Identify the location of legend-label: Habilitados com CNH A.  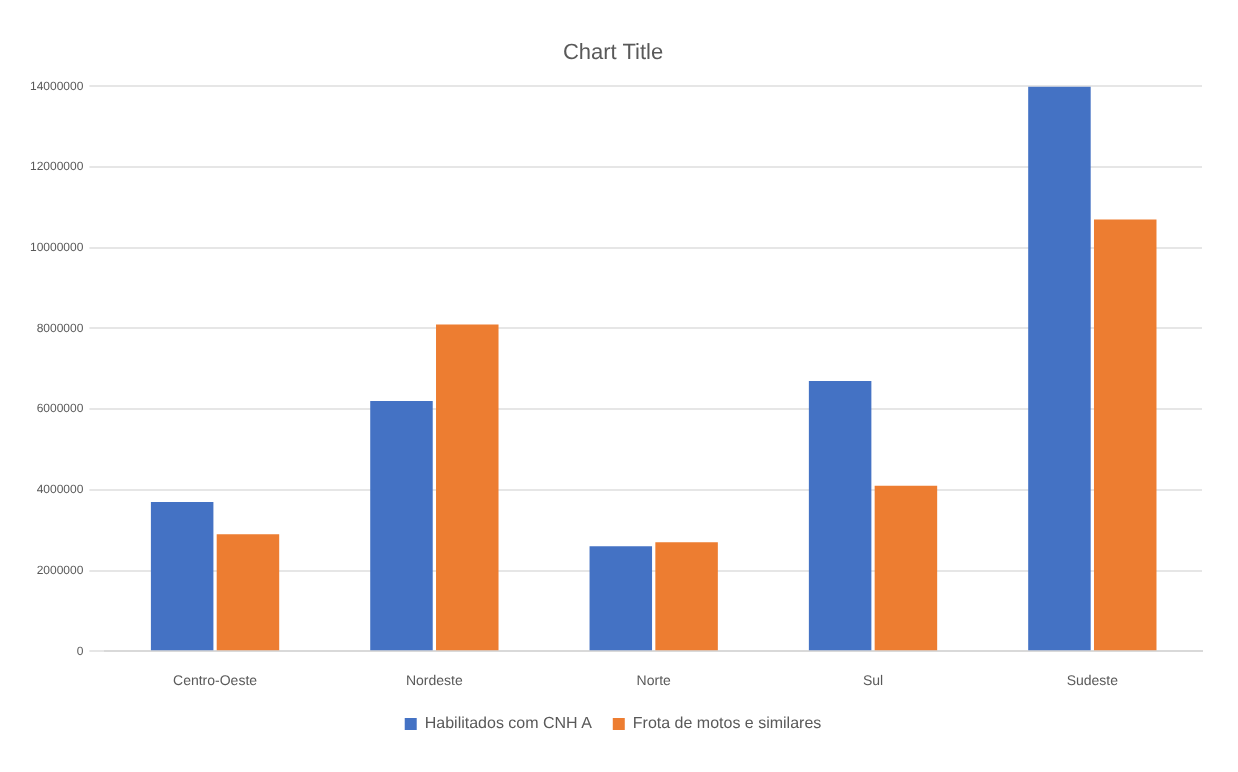
(509, 723).